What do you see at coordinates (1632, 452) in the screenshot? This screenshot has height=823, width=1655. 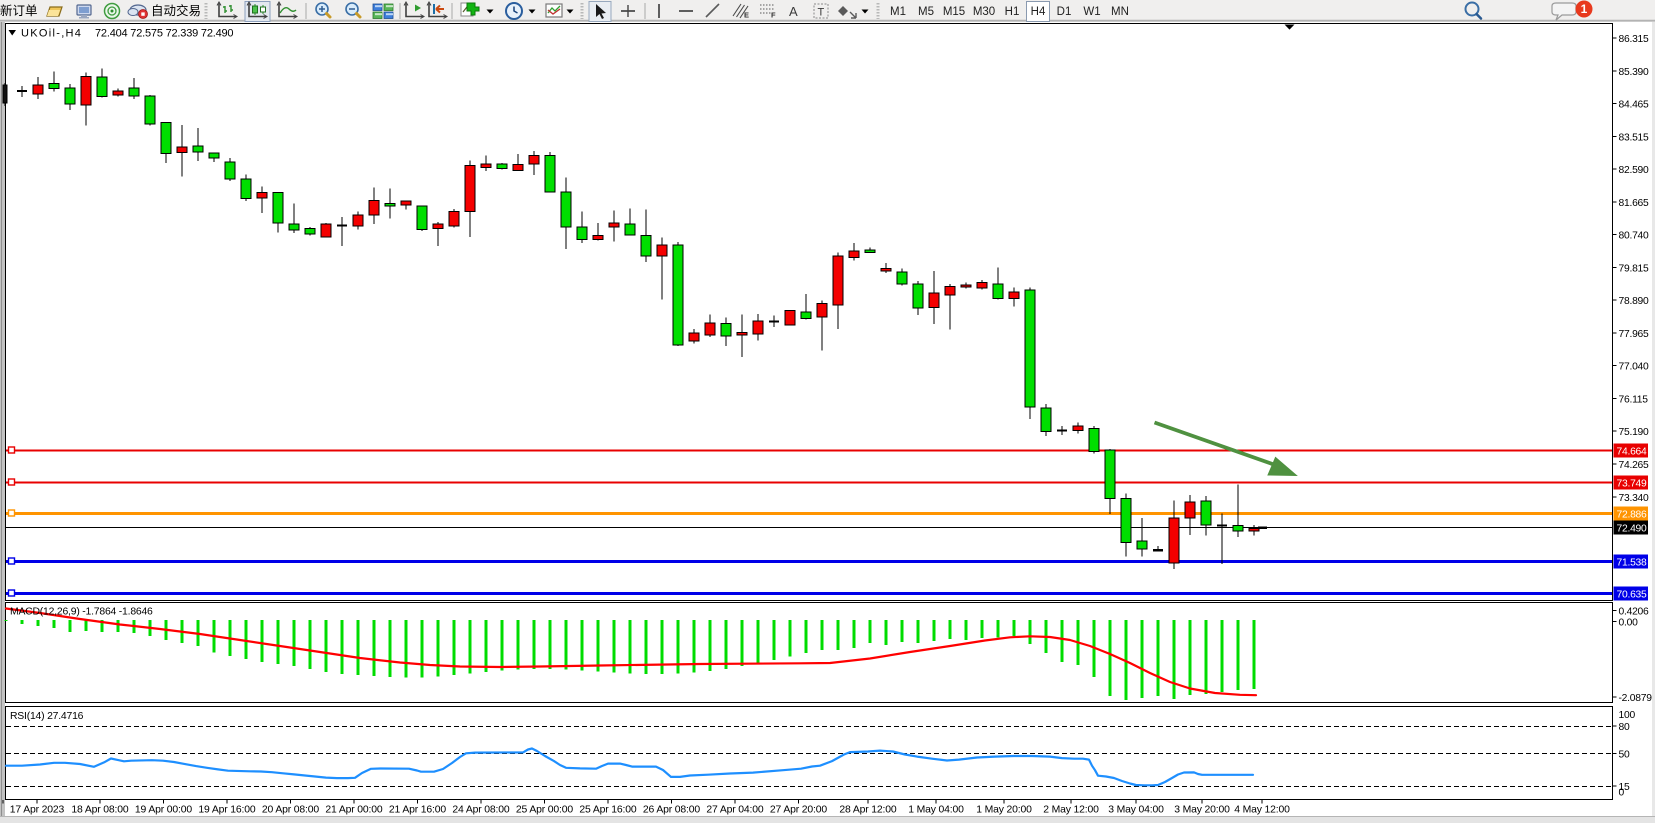 I see `svg-text: 74.664` at bounding box center [1632, 452].